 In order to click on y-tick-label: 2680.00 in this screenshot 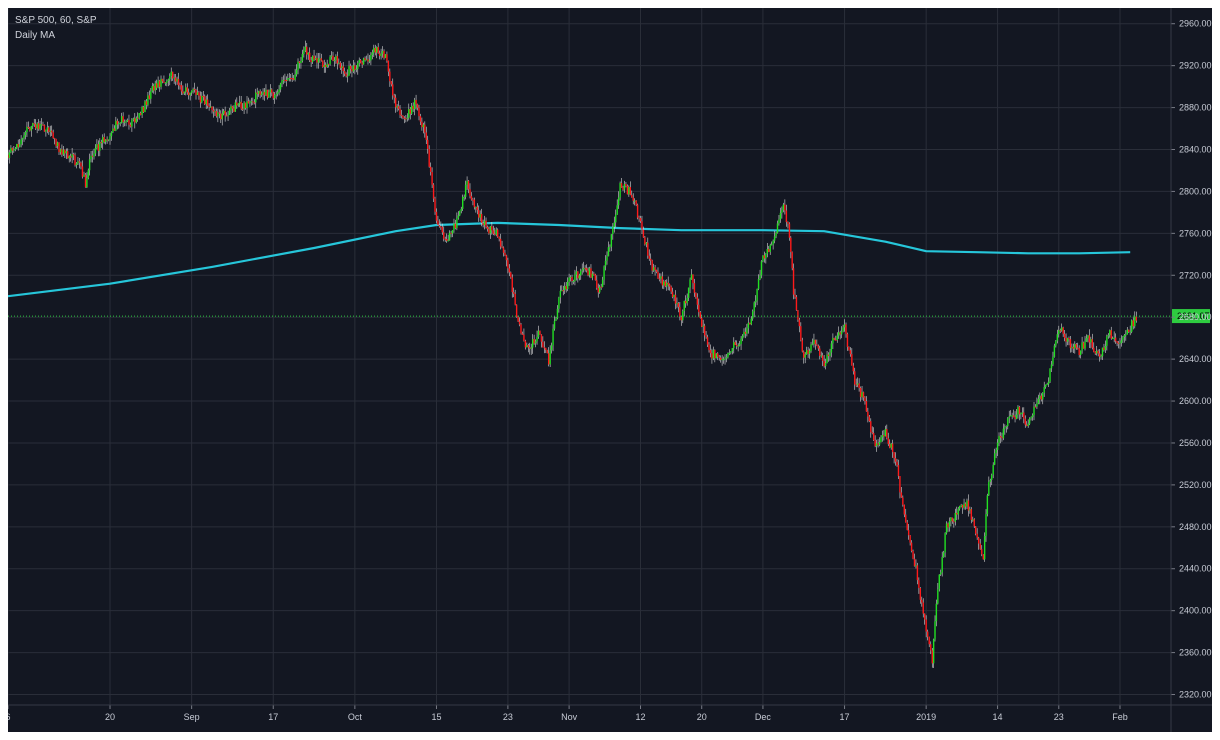, I will do `click(1195, 317)`.